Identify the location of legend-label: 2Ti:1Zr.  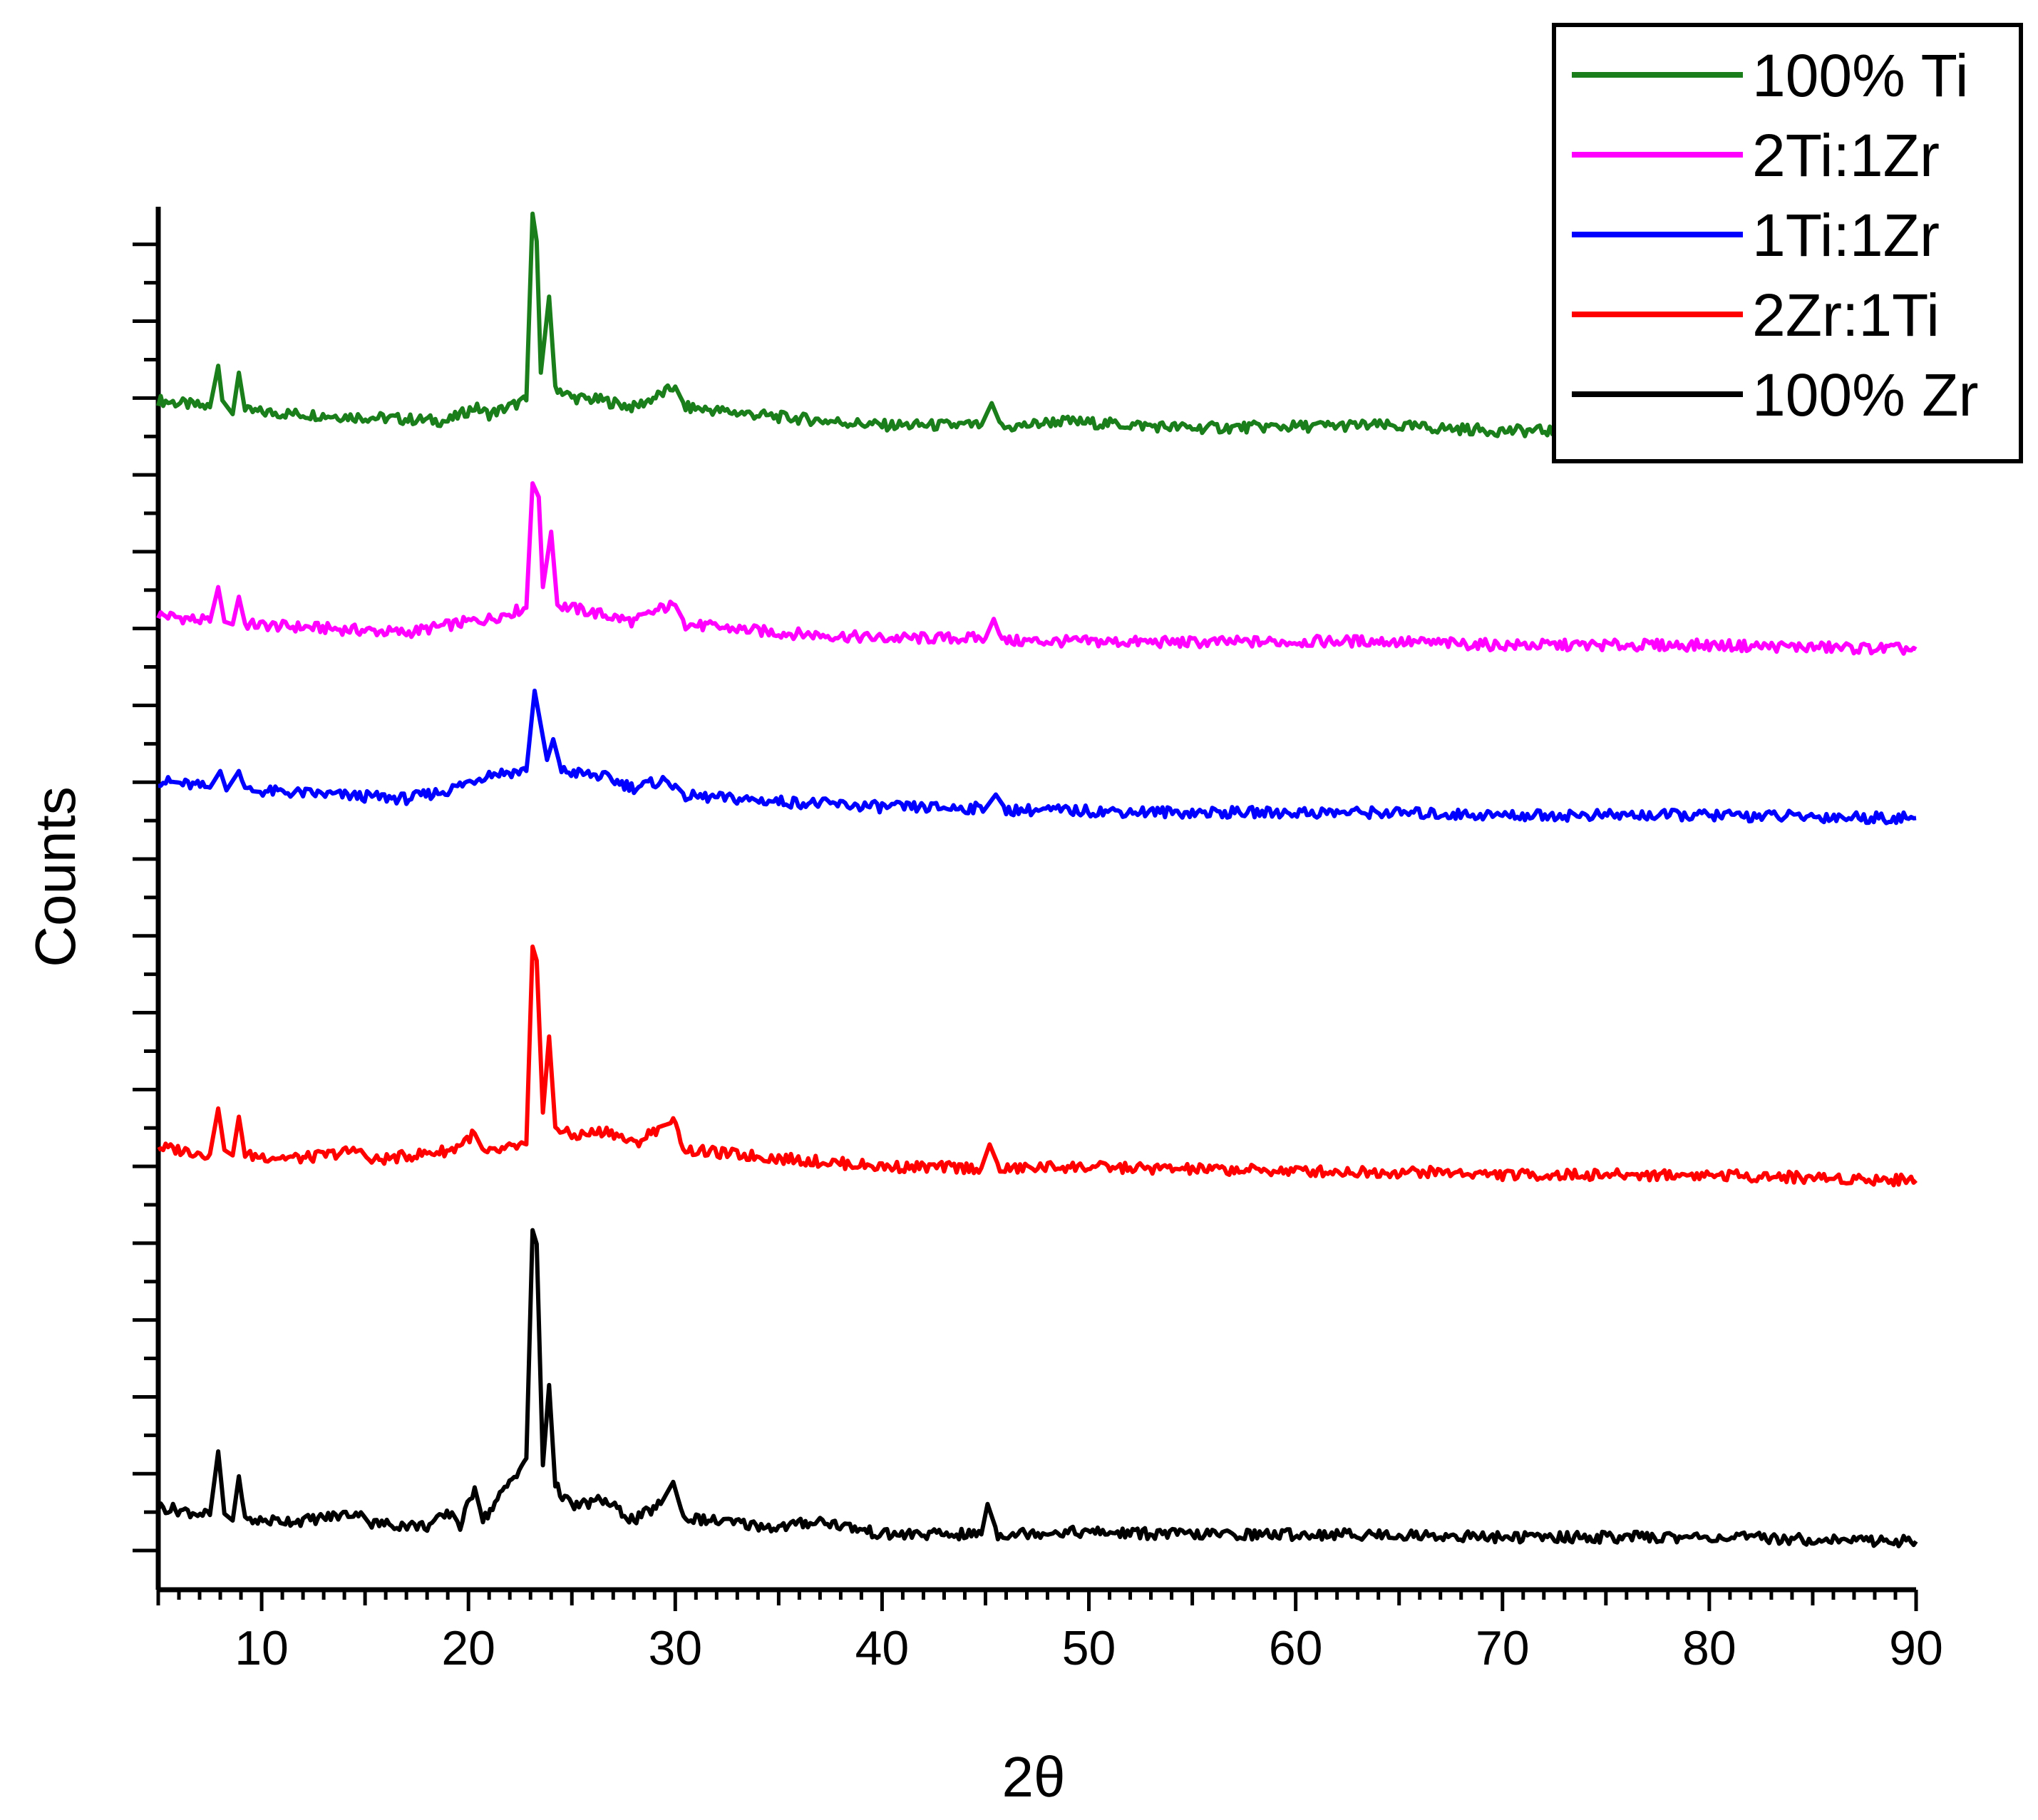
(1846, 155).